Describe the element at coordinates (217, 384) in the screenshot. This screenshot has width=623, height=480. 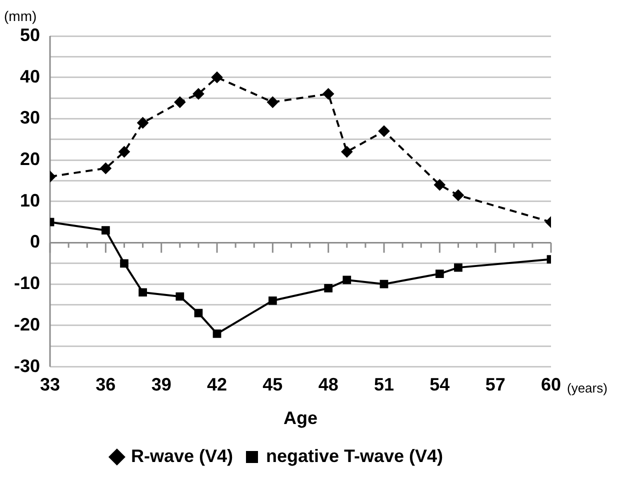
I see `x-tick-label: 42` at that location.